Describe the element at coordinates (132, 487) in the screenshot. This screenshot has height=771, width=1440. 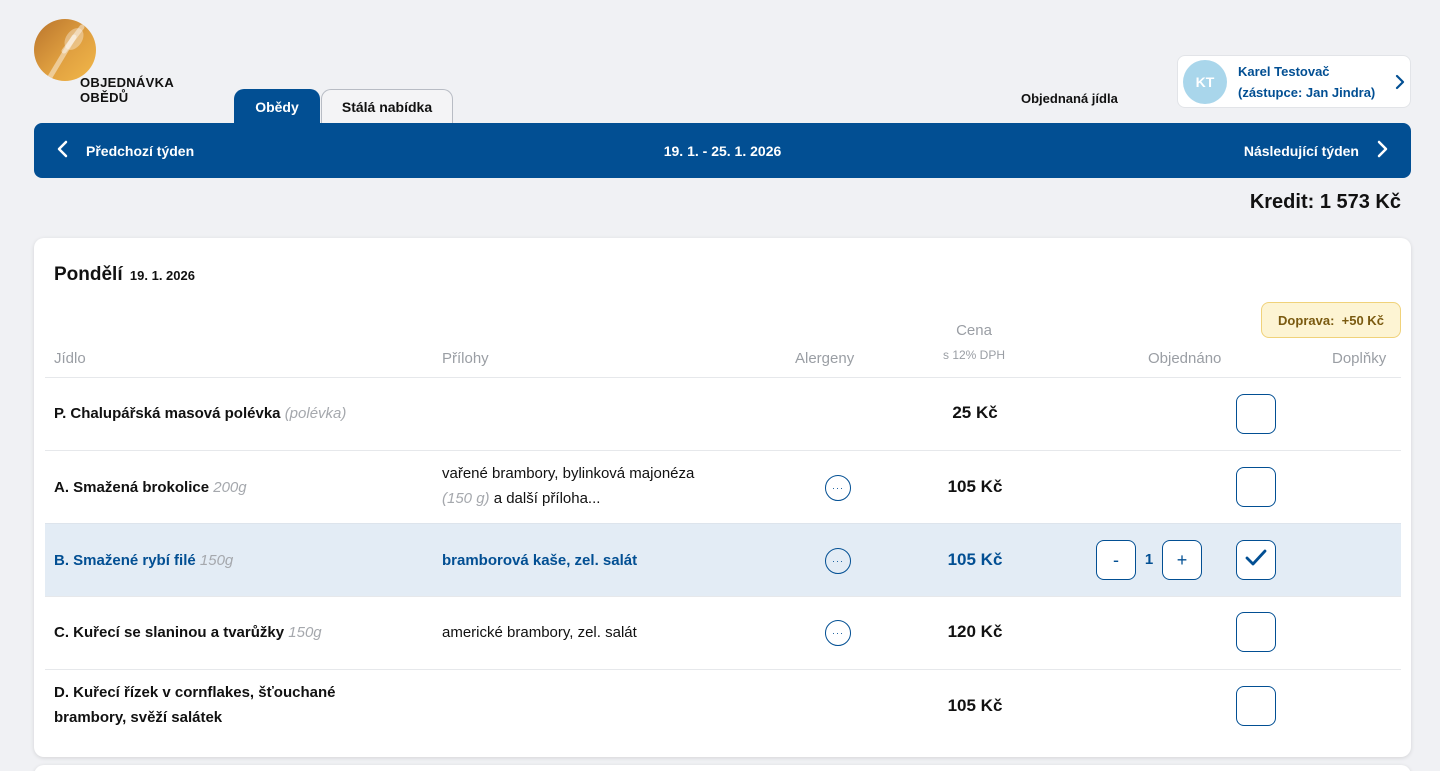
I see `meal-title: A. Smažená brokolice` at that location.